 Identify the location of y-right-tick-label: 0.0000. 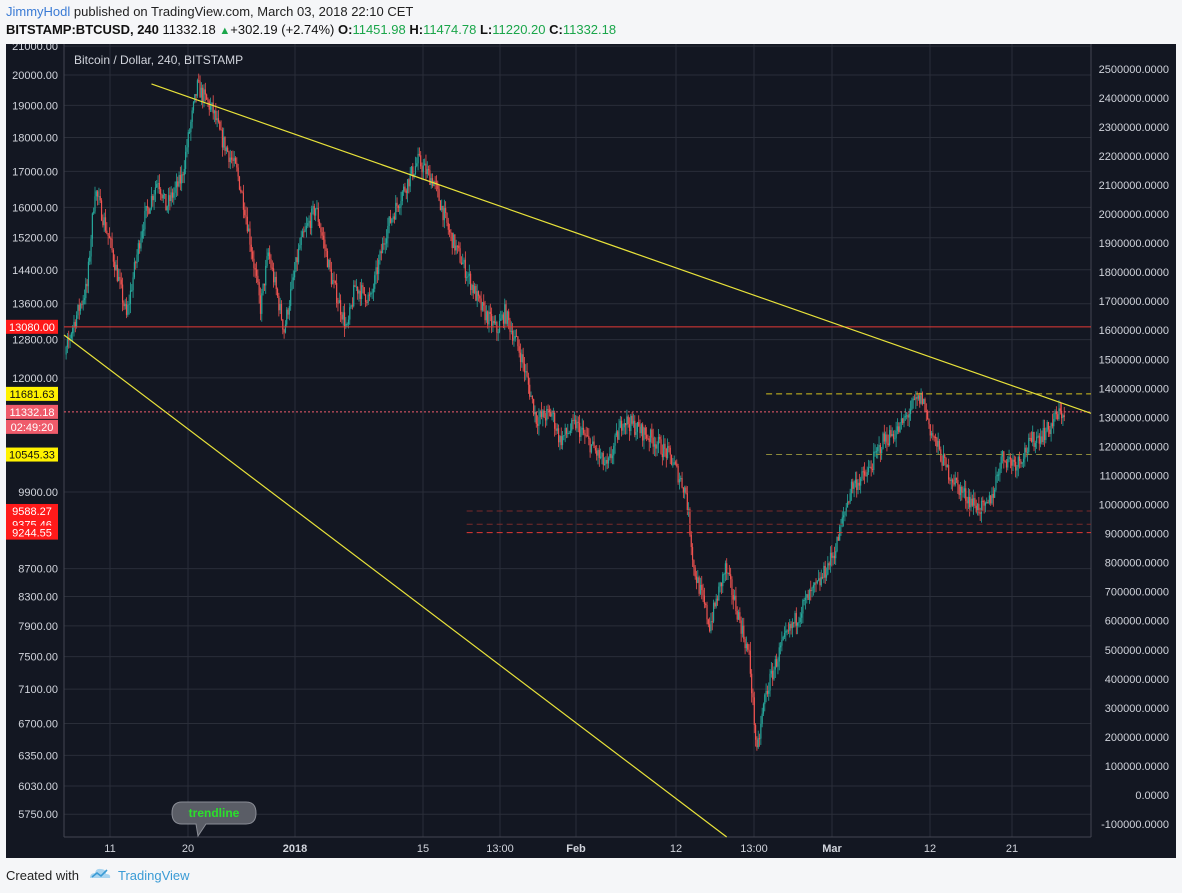
(1152, 796).